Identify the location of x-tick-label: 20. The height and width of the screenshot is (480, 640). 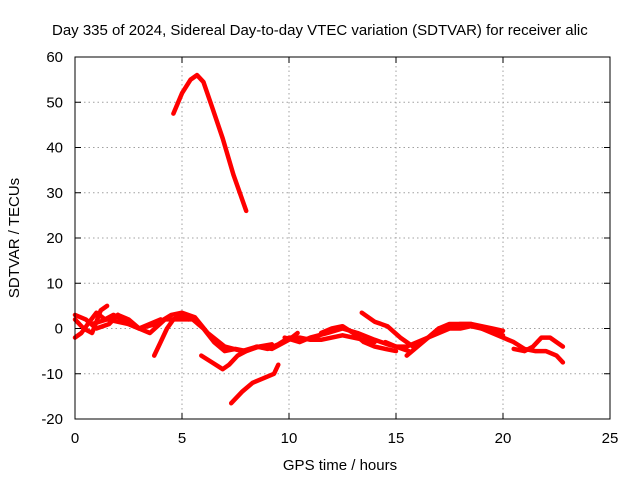
(503, 438).